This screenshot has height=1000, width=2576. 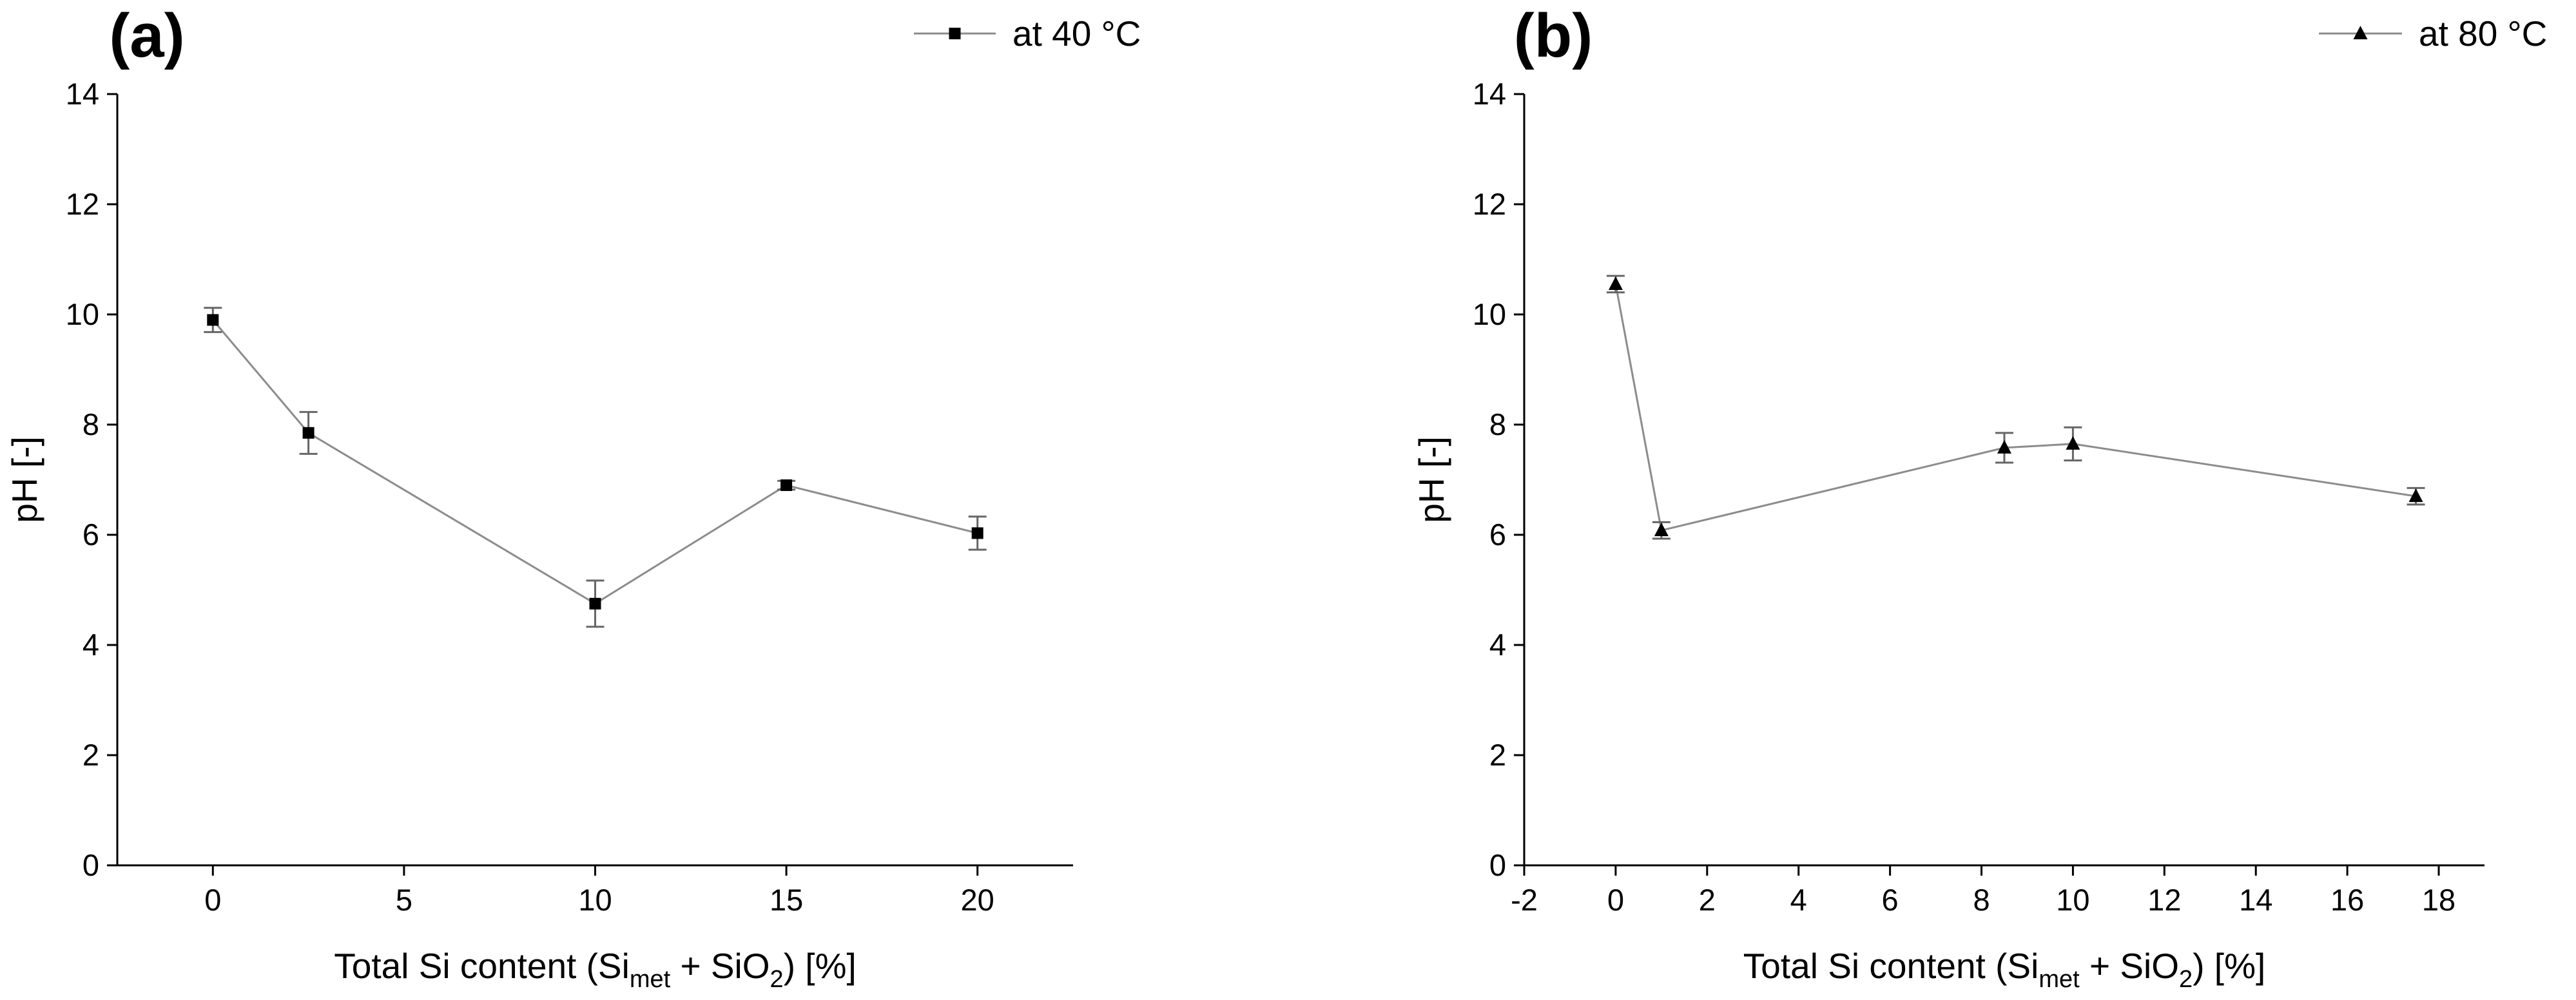 I want to click on legend-label: at 40 °C, so click(x=1076, y=34).